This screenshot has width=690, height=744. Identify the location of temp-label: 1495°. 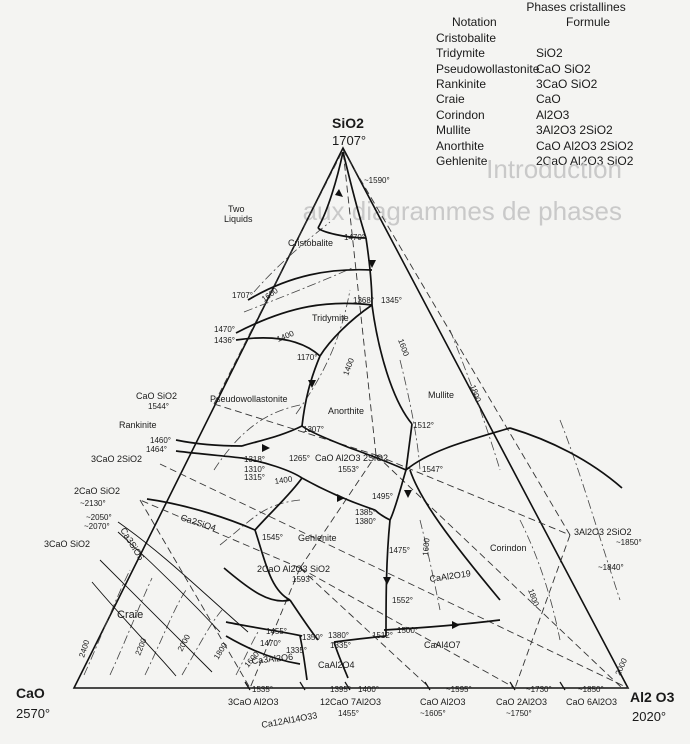
(382, 496).